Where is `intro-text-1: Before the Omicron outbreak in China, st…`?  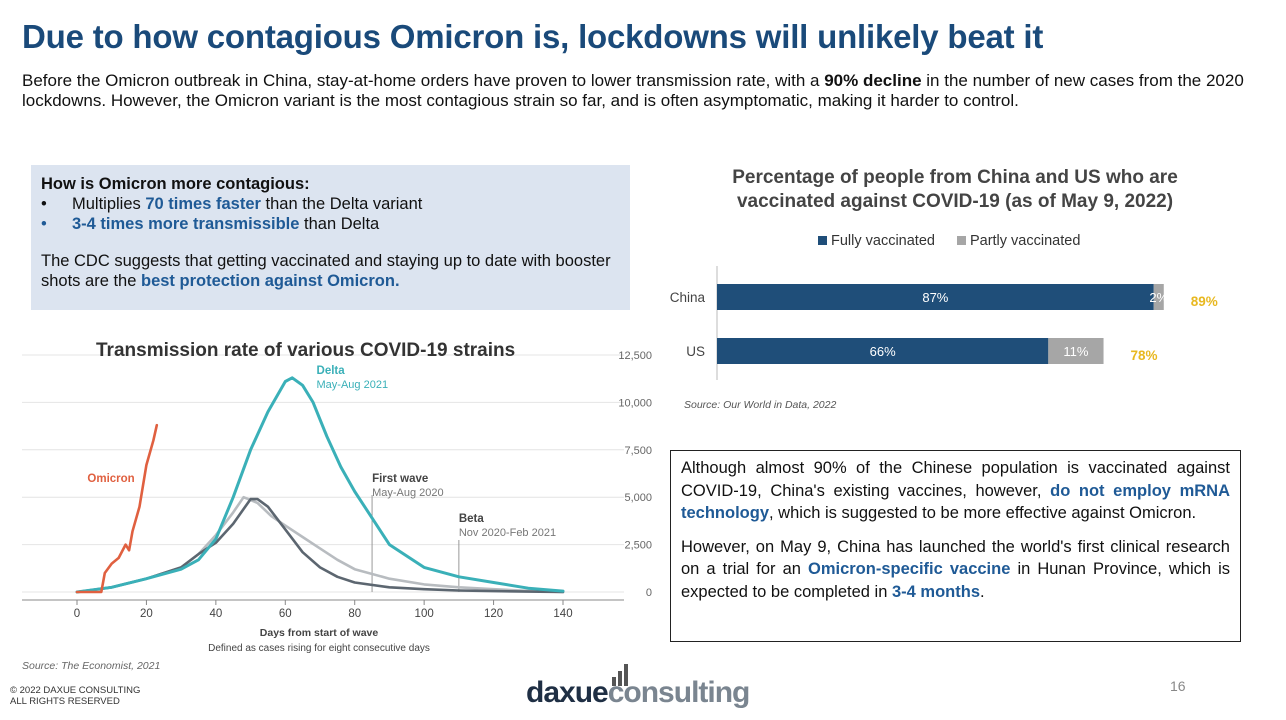
intro-text-1: Before the Omicron outbreak in China, st… is located at coordinates (423, 80).